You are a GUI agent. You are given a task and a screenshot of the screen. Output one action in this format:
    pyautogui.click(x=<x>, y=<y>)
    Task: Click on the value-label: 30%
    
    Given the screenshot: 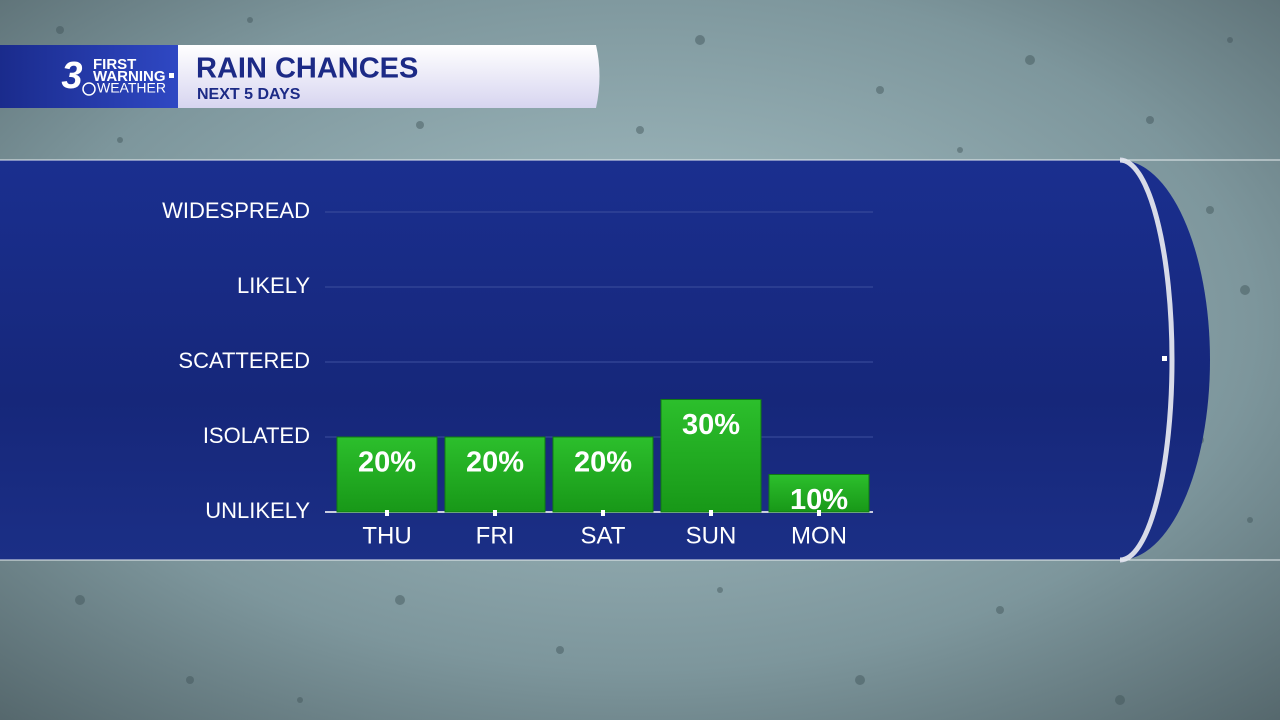 What is the action you would take?
    pyautogui.click(x=711, y=425)
    